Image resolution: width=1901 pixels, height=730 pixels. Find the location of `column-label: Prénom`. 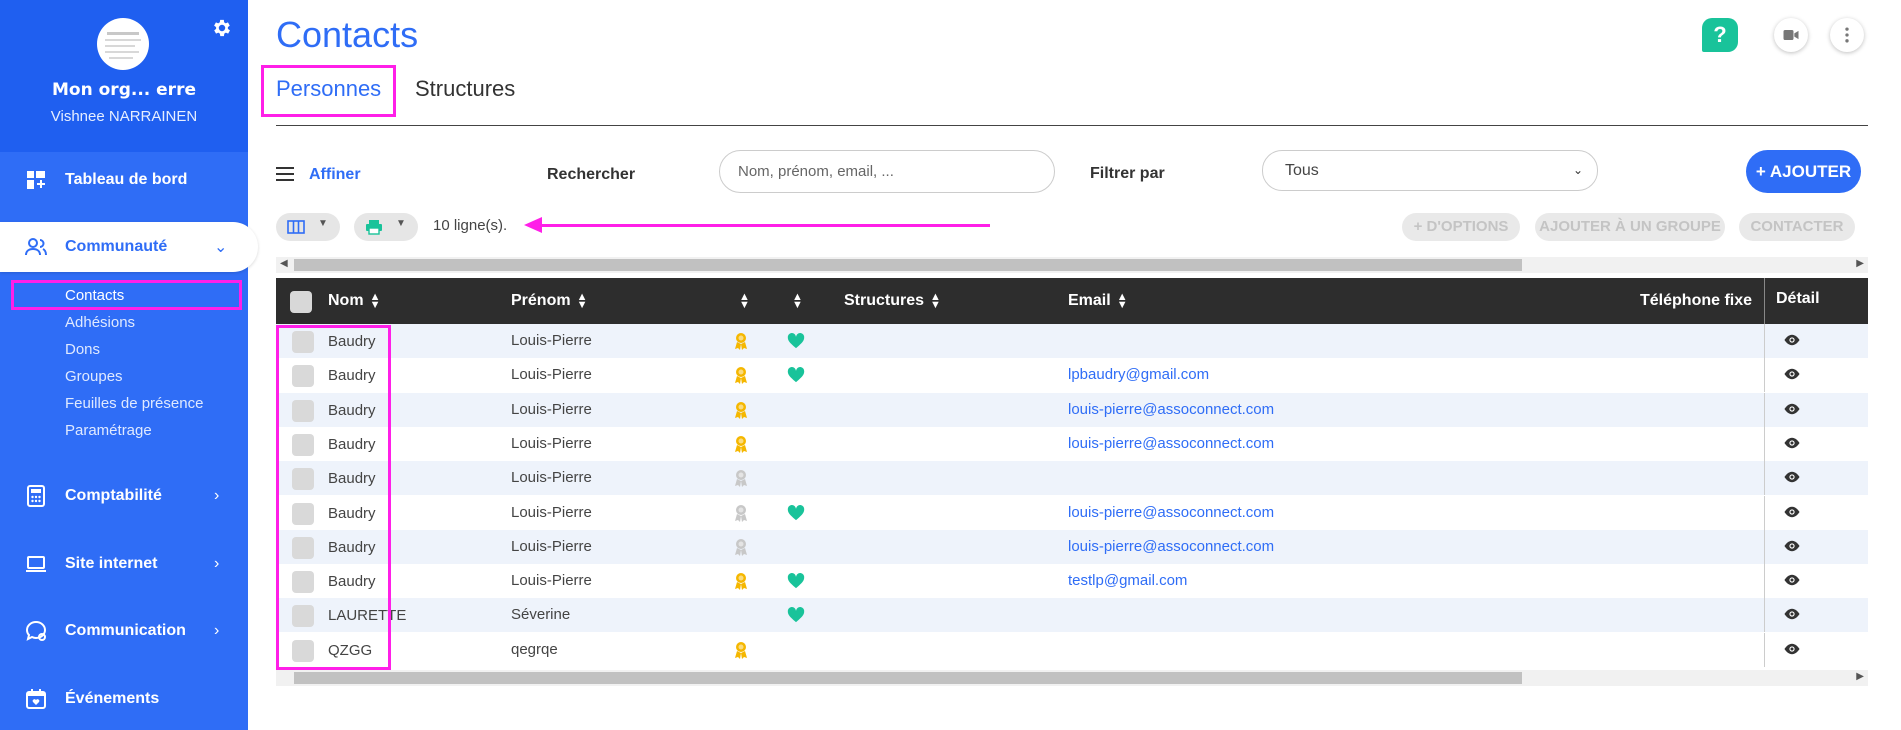

column-label: Prénom is located at coordinates (541, 300).